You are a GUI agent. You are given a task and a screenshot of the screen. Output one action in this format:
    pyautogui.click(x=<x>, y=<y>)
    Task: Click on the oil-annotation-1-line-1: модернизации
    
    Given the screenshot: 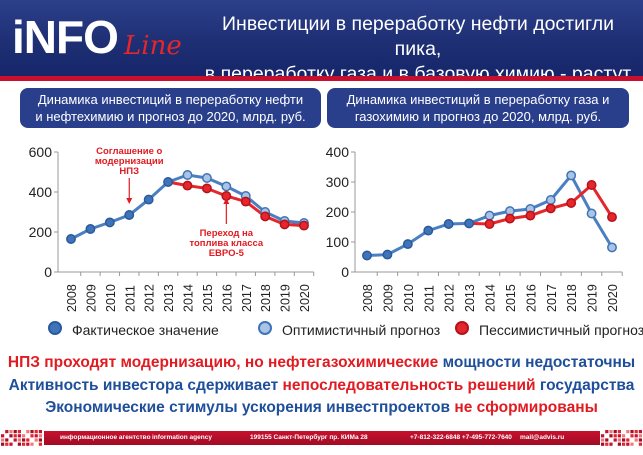 What is the action you would take?
    pyautogui.click(x=129, y=161)
    